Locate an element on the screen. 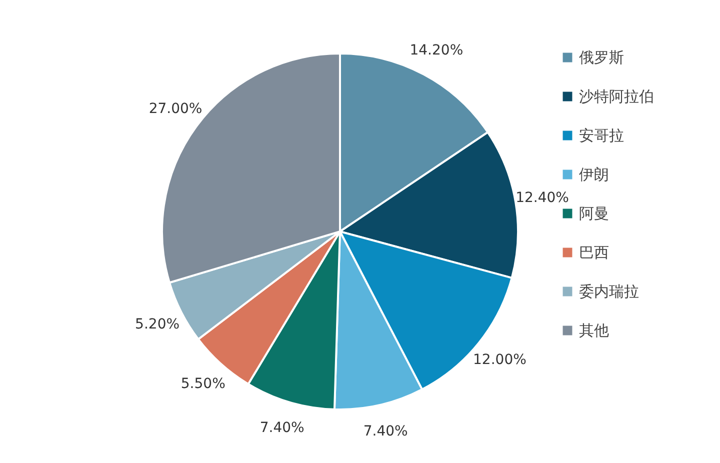 The width and height of the screenshot is (720, 463). legend-label: 阿曼 is located at coordinates (594, 213).